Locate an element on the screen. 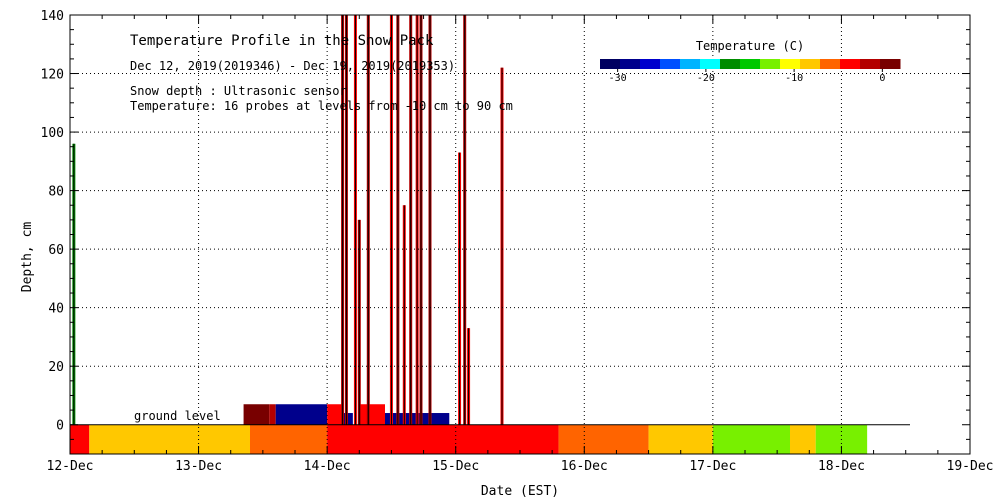  ground-level-label: ground level is located at coordinates (177, 416).